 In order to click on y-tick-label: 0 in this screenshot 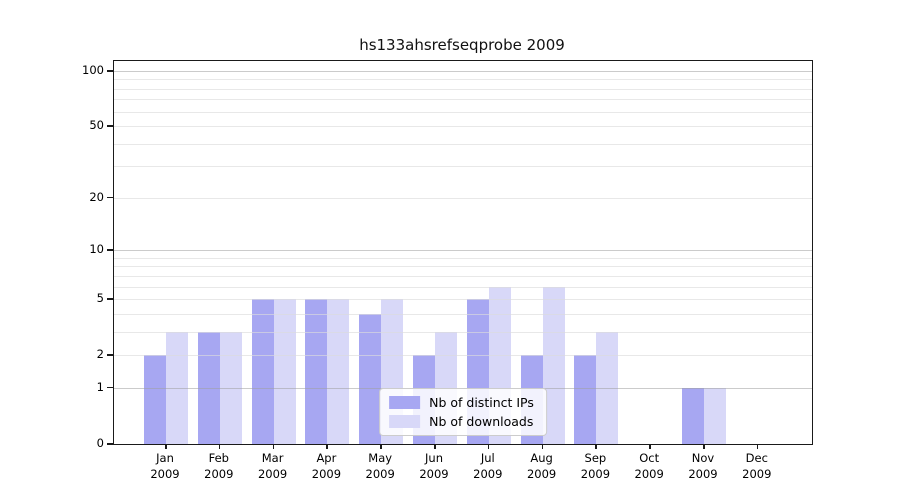, I will do `click(100, 443)`.